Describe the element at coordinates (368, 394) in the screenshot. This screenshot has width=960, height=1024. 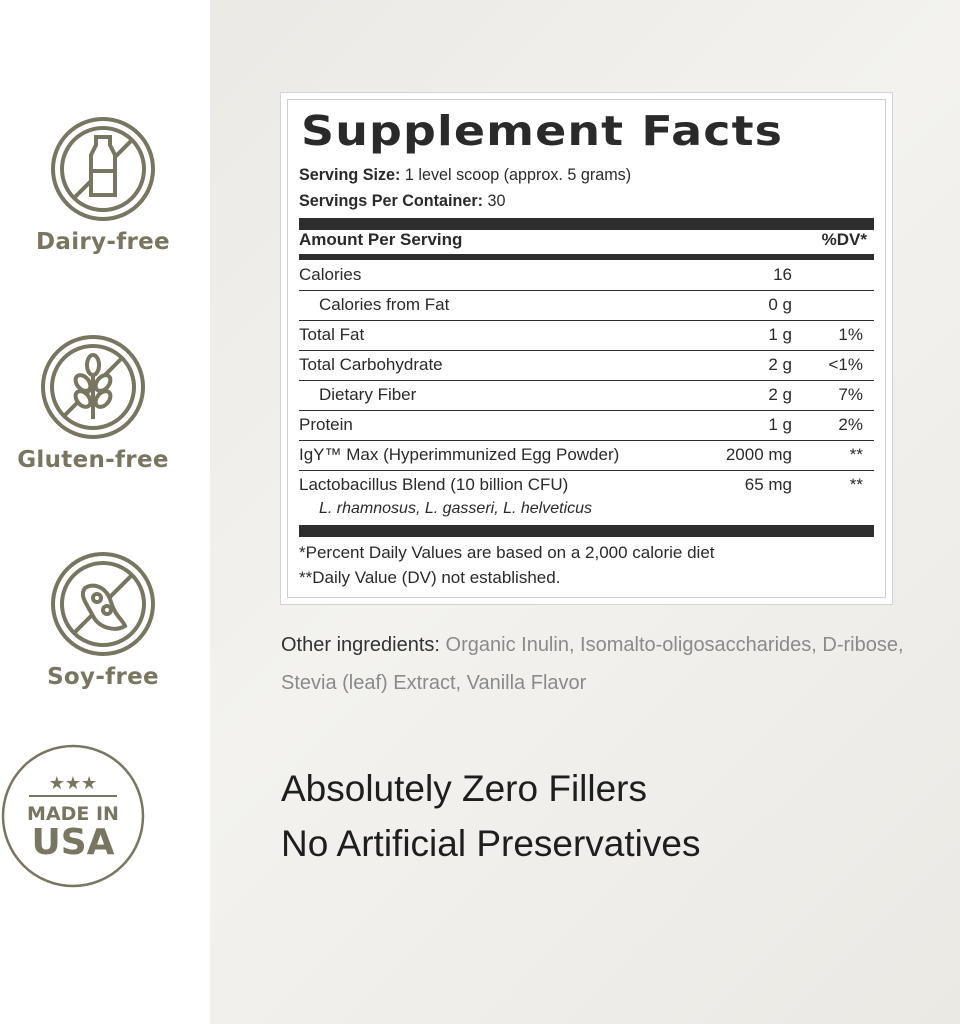
I see `nutrient-name: Dietary Fiber` at that location.